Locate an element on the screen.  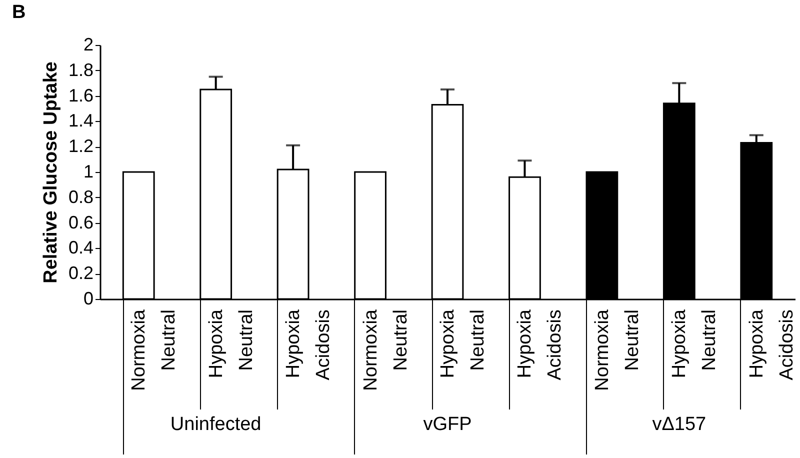
y-tick-label: 1.8 is located at coordinates (81, 70).